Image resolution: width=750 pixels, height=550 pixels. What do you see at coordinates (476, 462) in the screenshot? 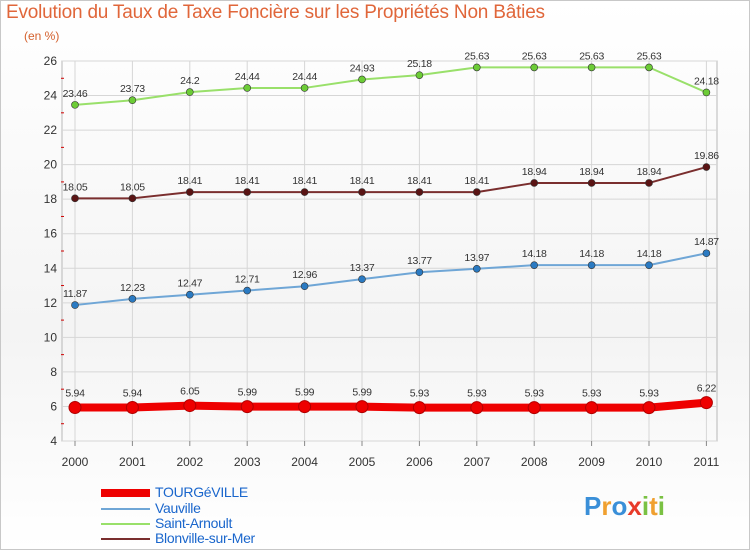
I see `x-tick-label: 2007` at bounding box center [476, 462].